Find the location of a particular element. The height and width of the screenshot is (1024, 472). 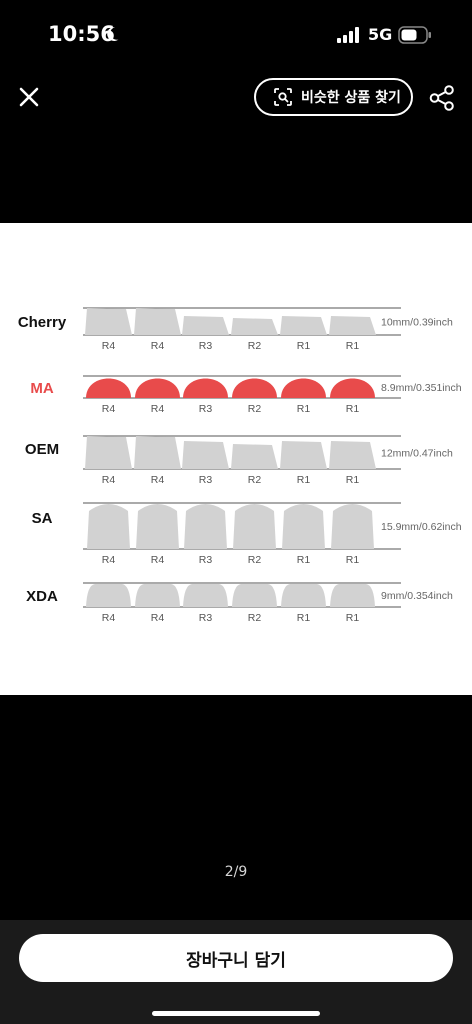

network-type: 5G is located at coordinates (380, 34).